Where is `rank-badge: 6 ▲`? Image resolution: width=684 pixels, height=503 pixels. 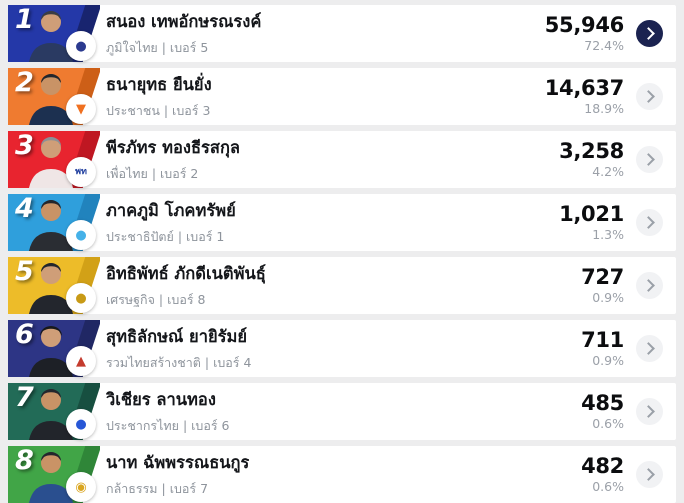 rank-badge: 6 ▲ is located at coordinates (54, 348).